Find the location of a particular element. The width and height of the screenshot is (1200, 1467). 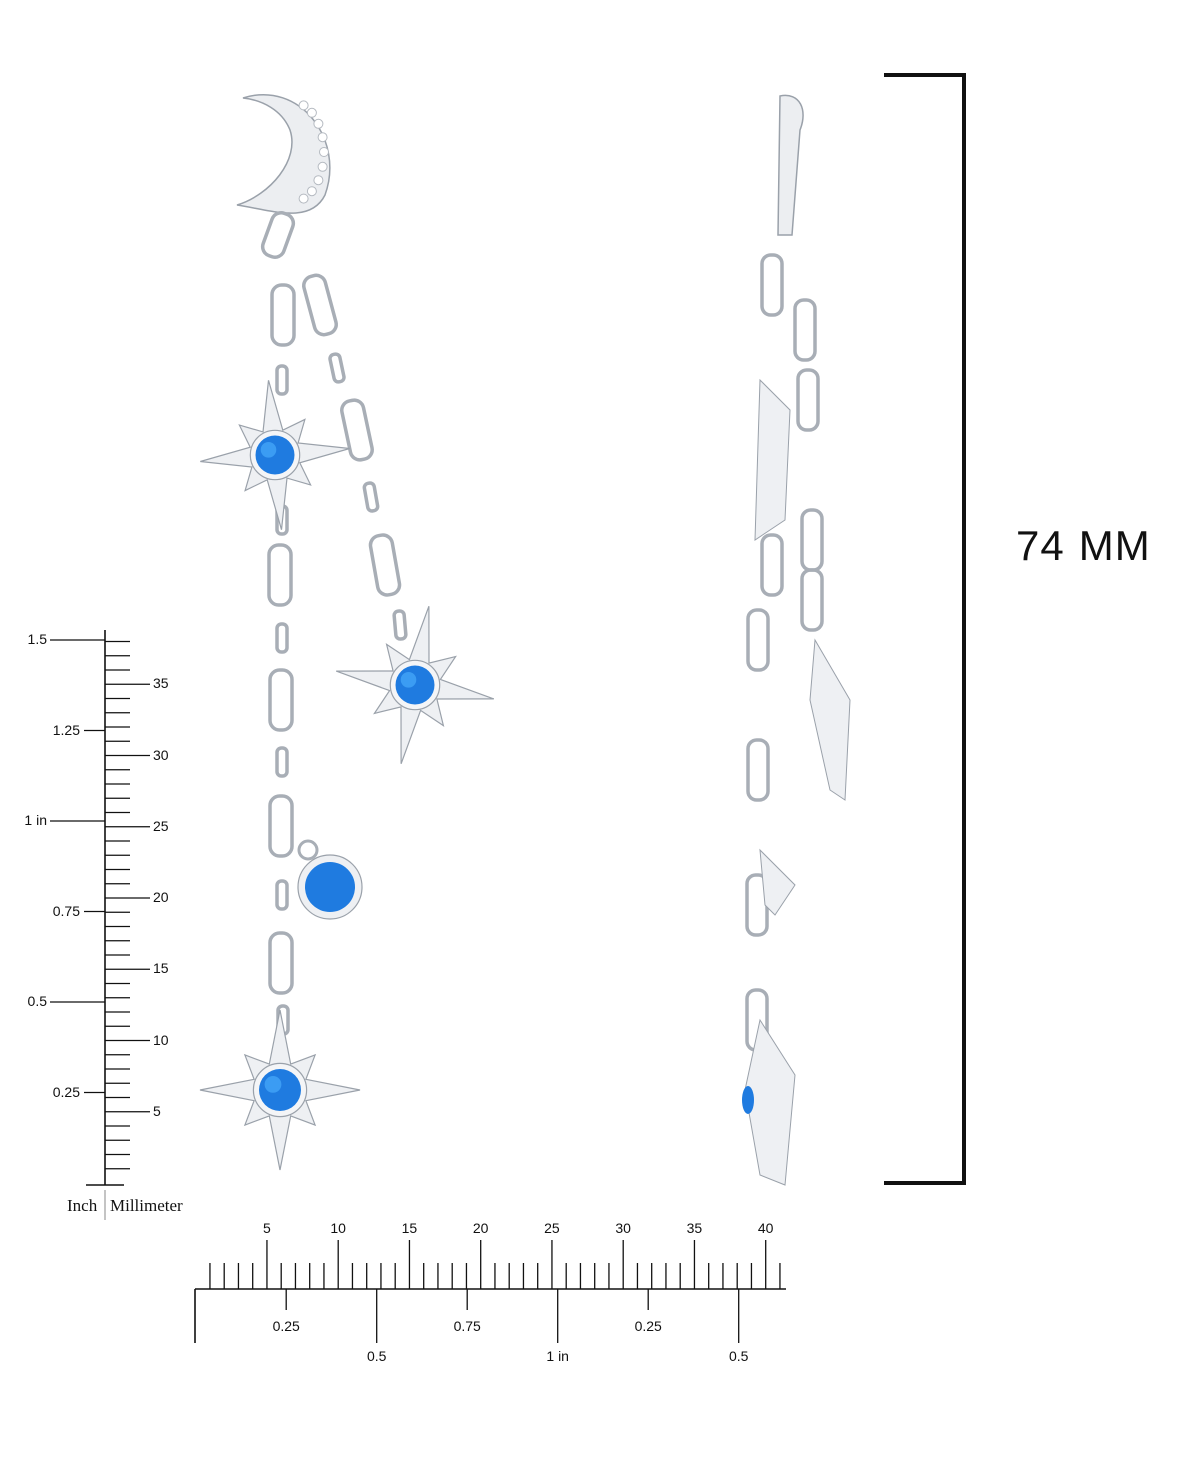

star-charm-bottom is located at coordinates (280, 1090).